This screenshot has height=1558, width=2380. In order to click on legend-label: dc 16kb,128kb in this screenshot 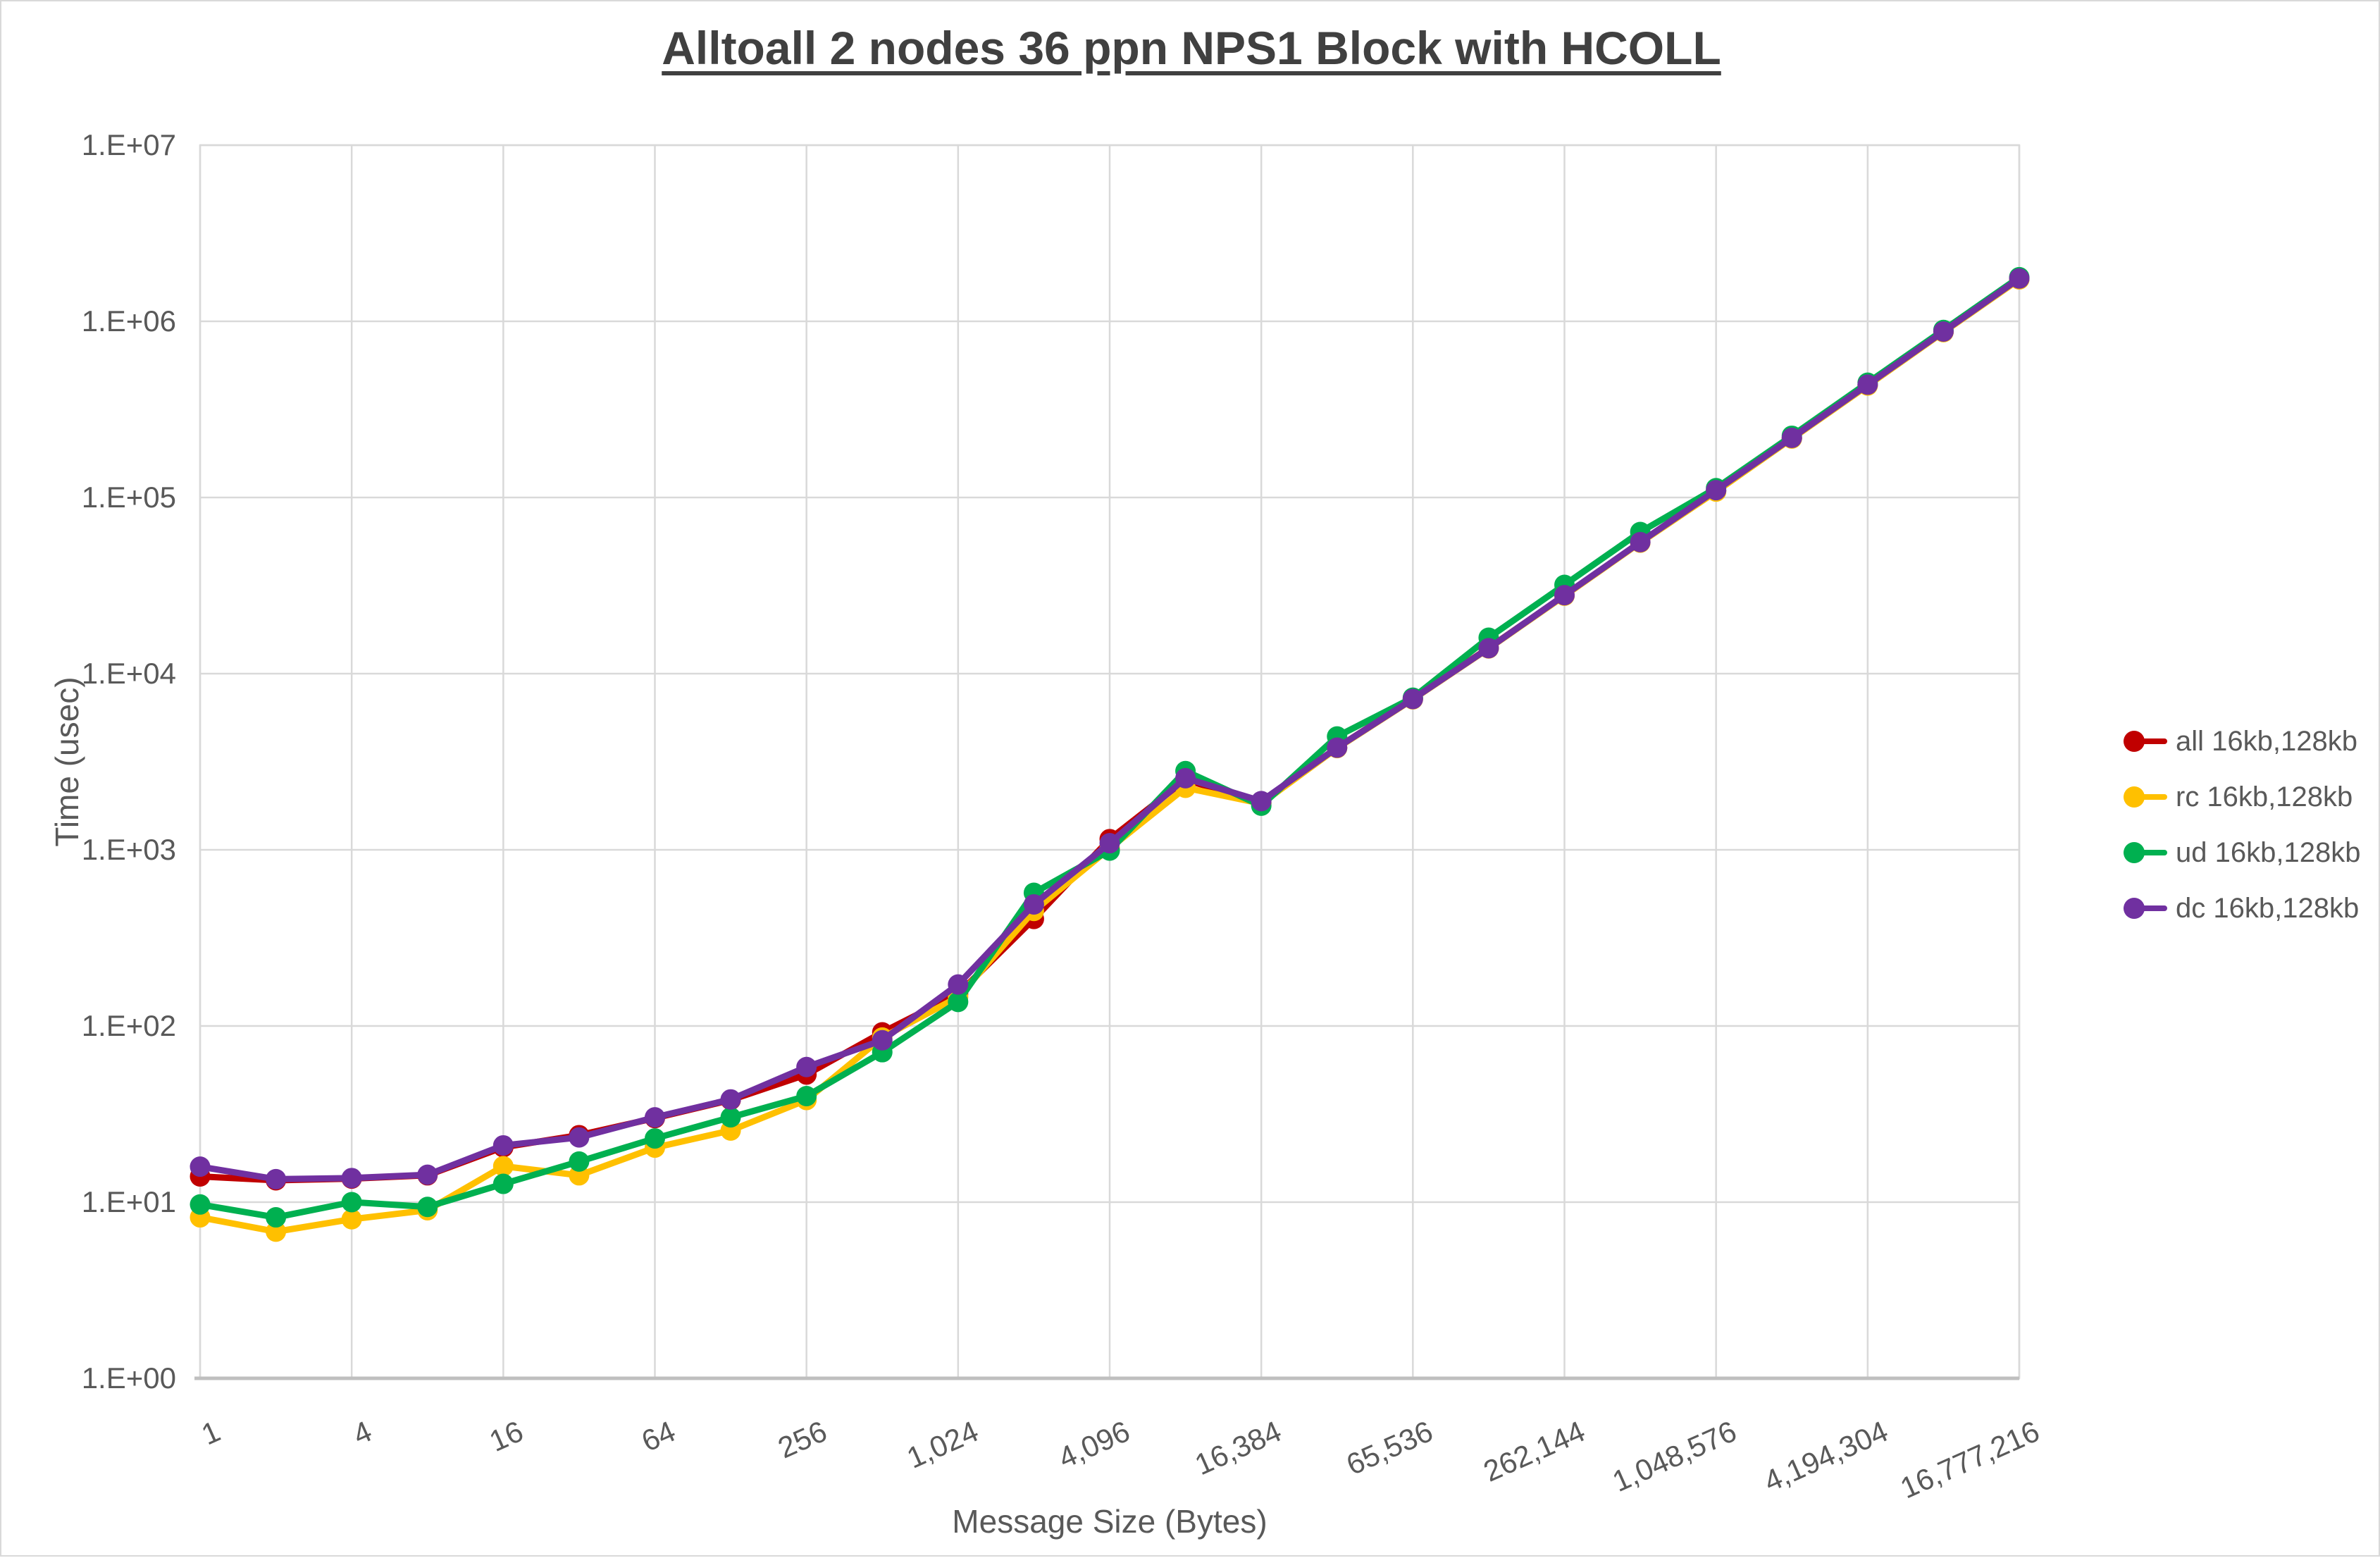, I will do `click(2268, 908)`.